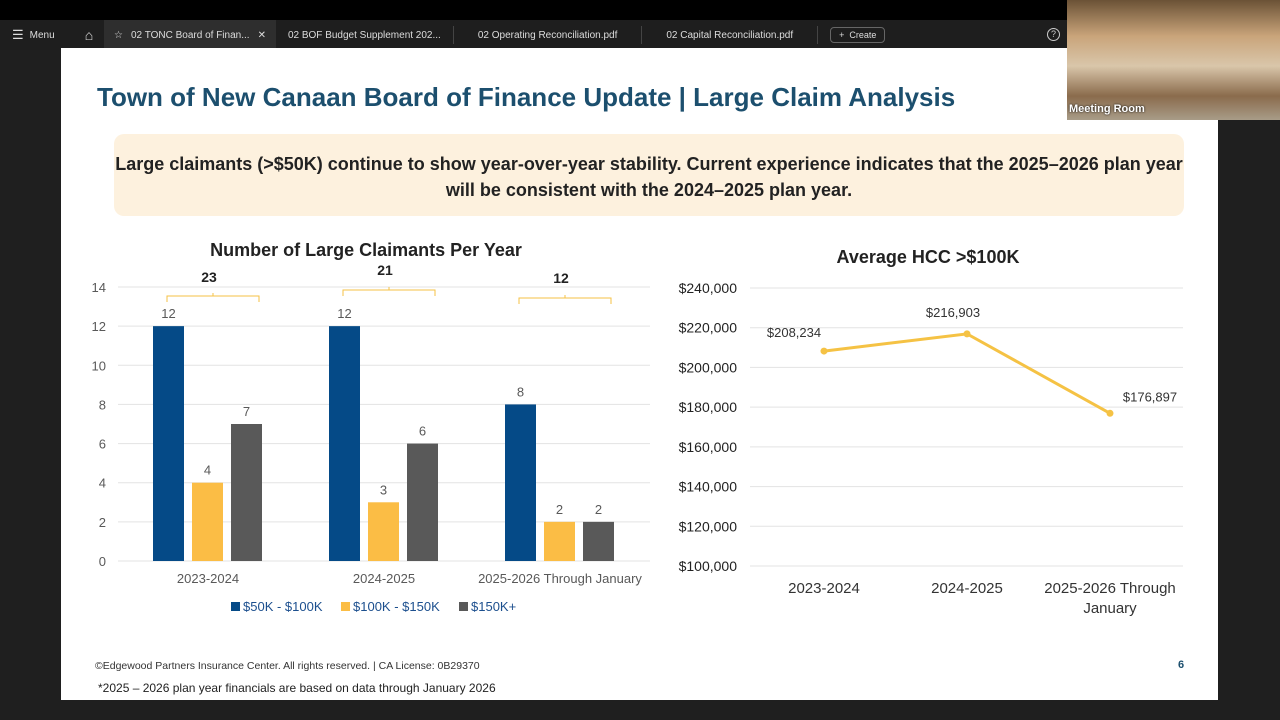 This screenshot has width=1280, height=720. I want to click on video-feed: Meeting Room, so click(1173, 60).